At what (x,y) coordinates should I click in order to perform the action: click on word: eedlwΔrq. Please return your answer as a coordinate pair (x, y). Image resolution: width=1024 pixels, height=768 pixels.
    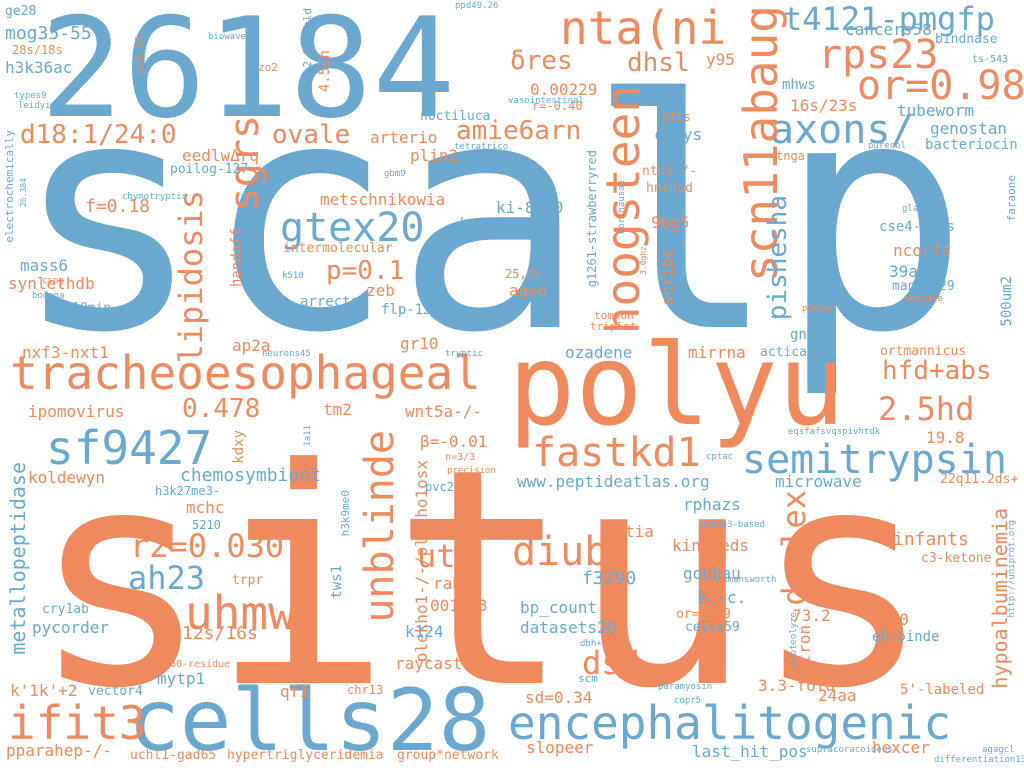
    Looking at the image, I should click on (221, 155).